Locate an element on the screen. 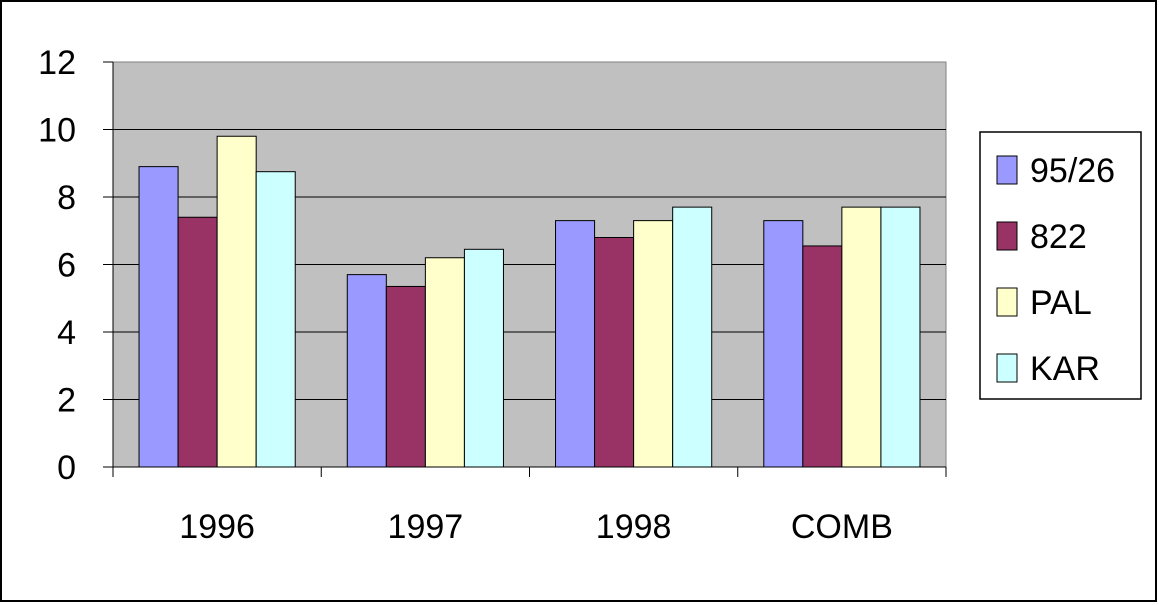  legend: 95/26 822 PAL KAR is located at coordinates (1060, 265).